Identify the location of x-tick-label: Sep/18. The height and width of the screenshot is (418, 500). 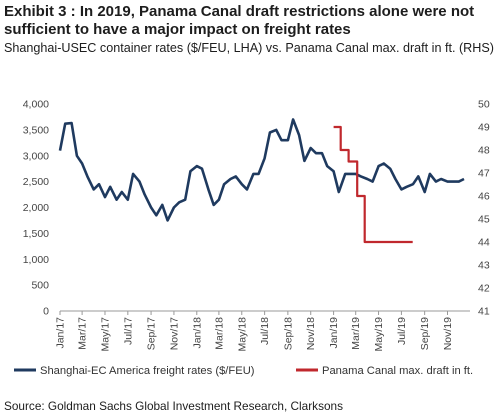
(288, 333).